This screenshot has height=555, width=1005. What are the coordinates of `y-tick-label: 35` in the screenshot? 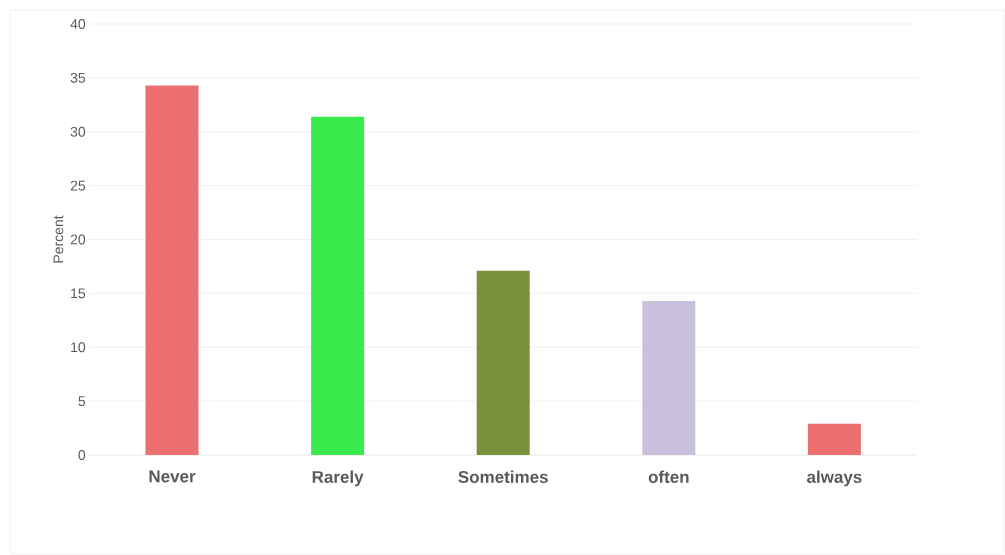 It's located at (78, 77).